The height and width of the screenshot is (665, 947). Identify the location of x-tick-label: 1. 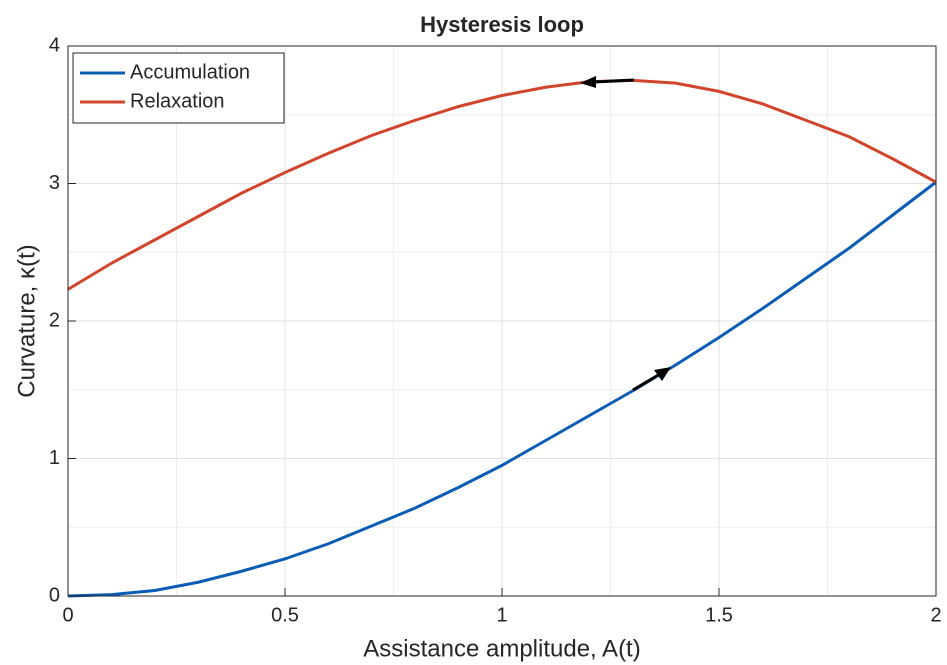
(501, 615).